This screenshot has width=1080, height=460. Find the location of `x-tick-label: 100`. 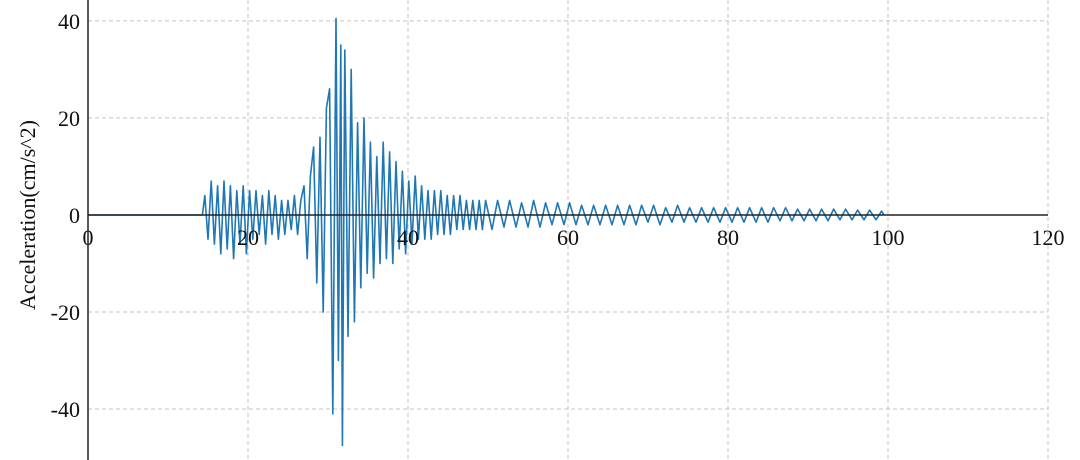

x-tick-label: 100 is located at coordinates (888, 237).